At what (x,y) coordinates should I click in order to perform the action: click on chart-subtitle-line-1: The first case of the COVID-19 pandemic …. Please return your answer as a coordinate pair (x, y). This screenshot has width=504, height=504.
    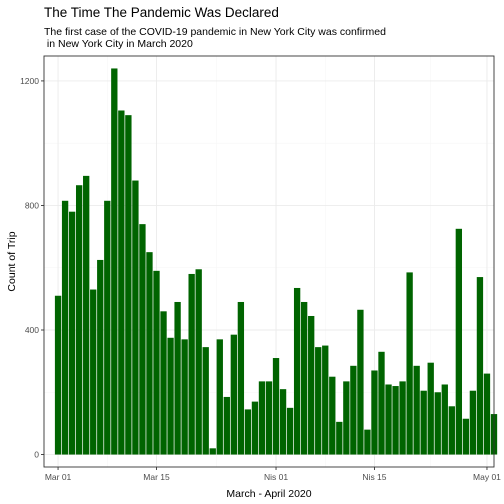
    Looking at the image, I should click on (215, 32).